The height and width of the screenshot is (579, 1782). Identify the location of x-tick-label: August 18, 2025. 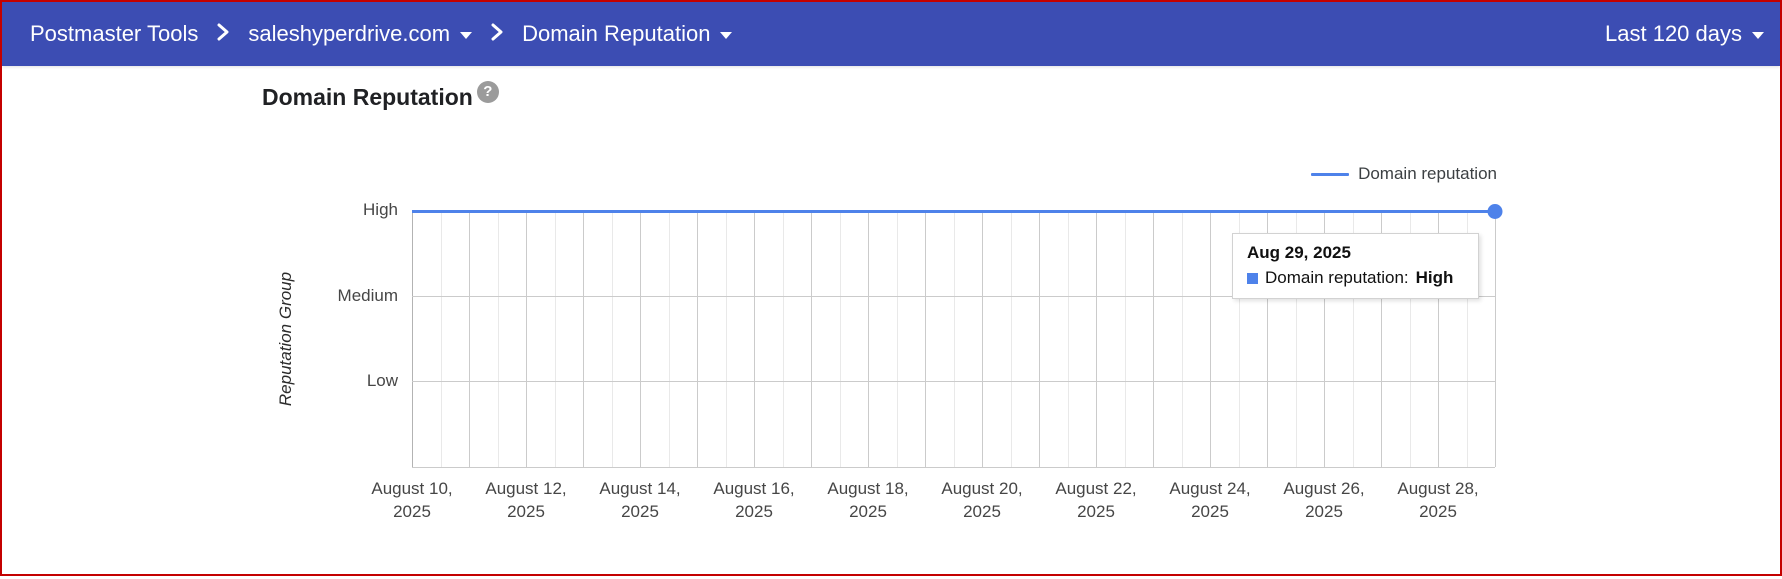
(868, 500).